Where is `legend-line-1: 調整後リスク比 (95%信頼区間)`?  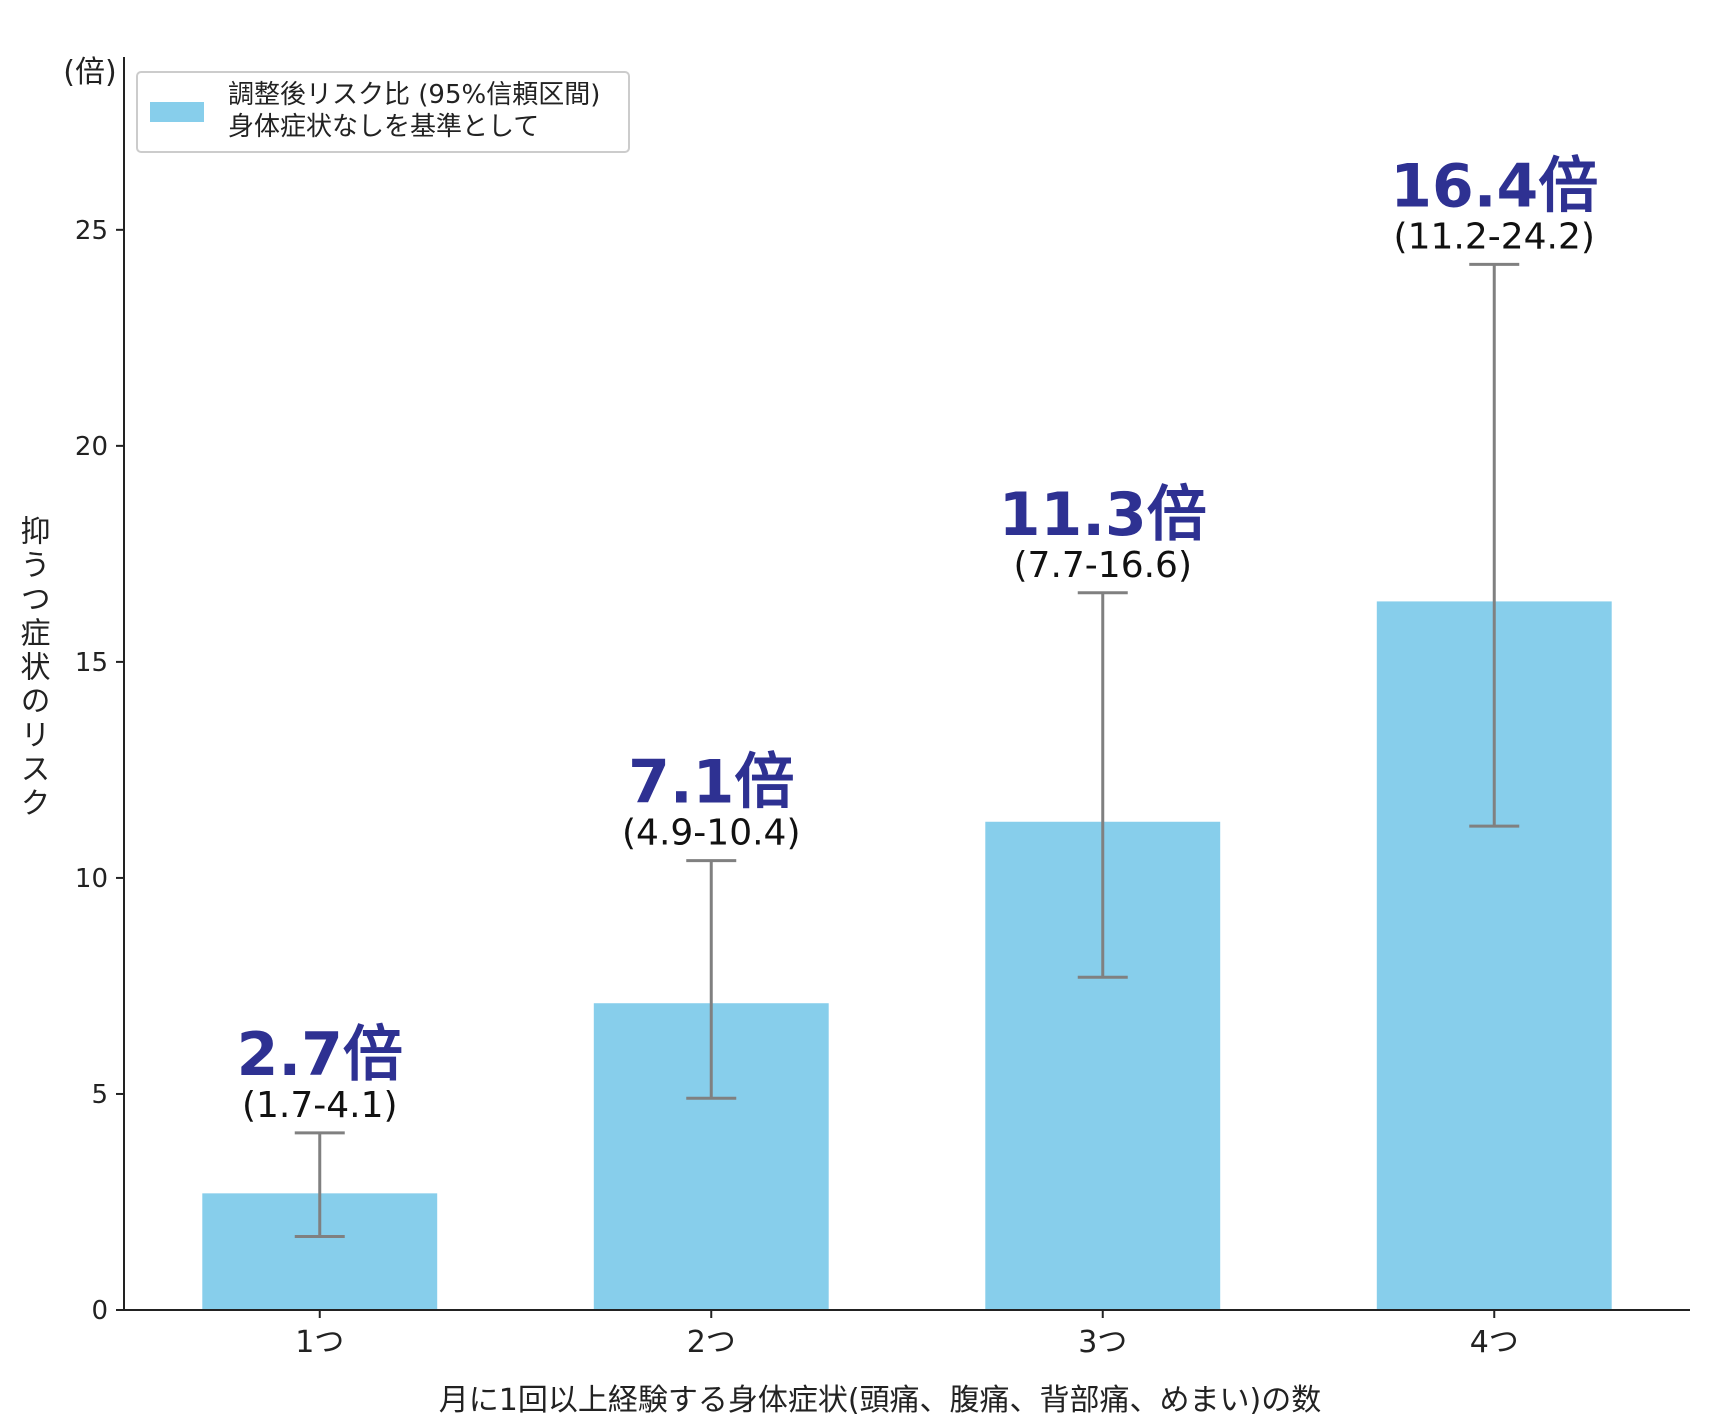
legend-line-1: 調整後リスク比 (95%信頼区間) is located at coordinates (414, 95).